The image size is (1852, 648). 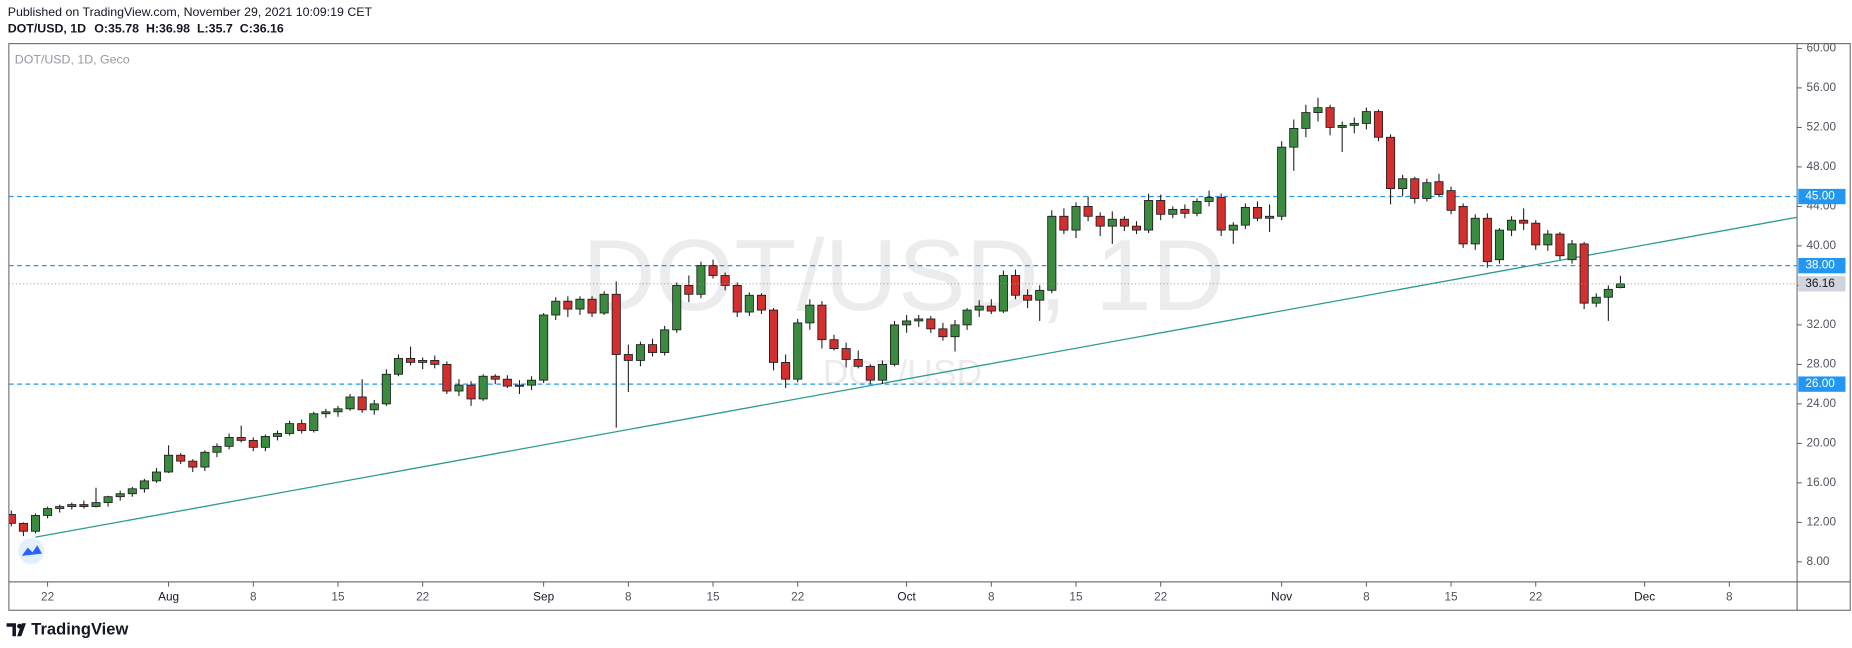 What do you see at coordinates (1822, 166) in the screenshot?
I see `y-tick-label: 48.00` at bounding box center [1822, 166].